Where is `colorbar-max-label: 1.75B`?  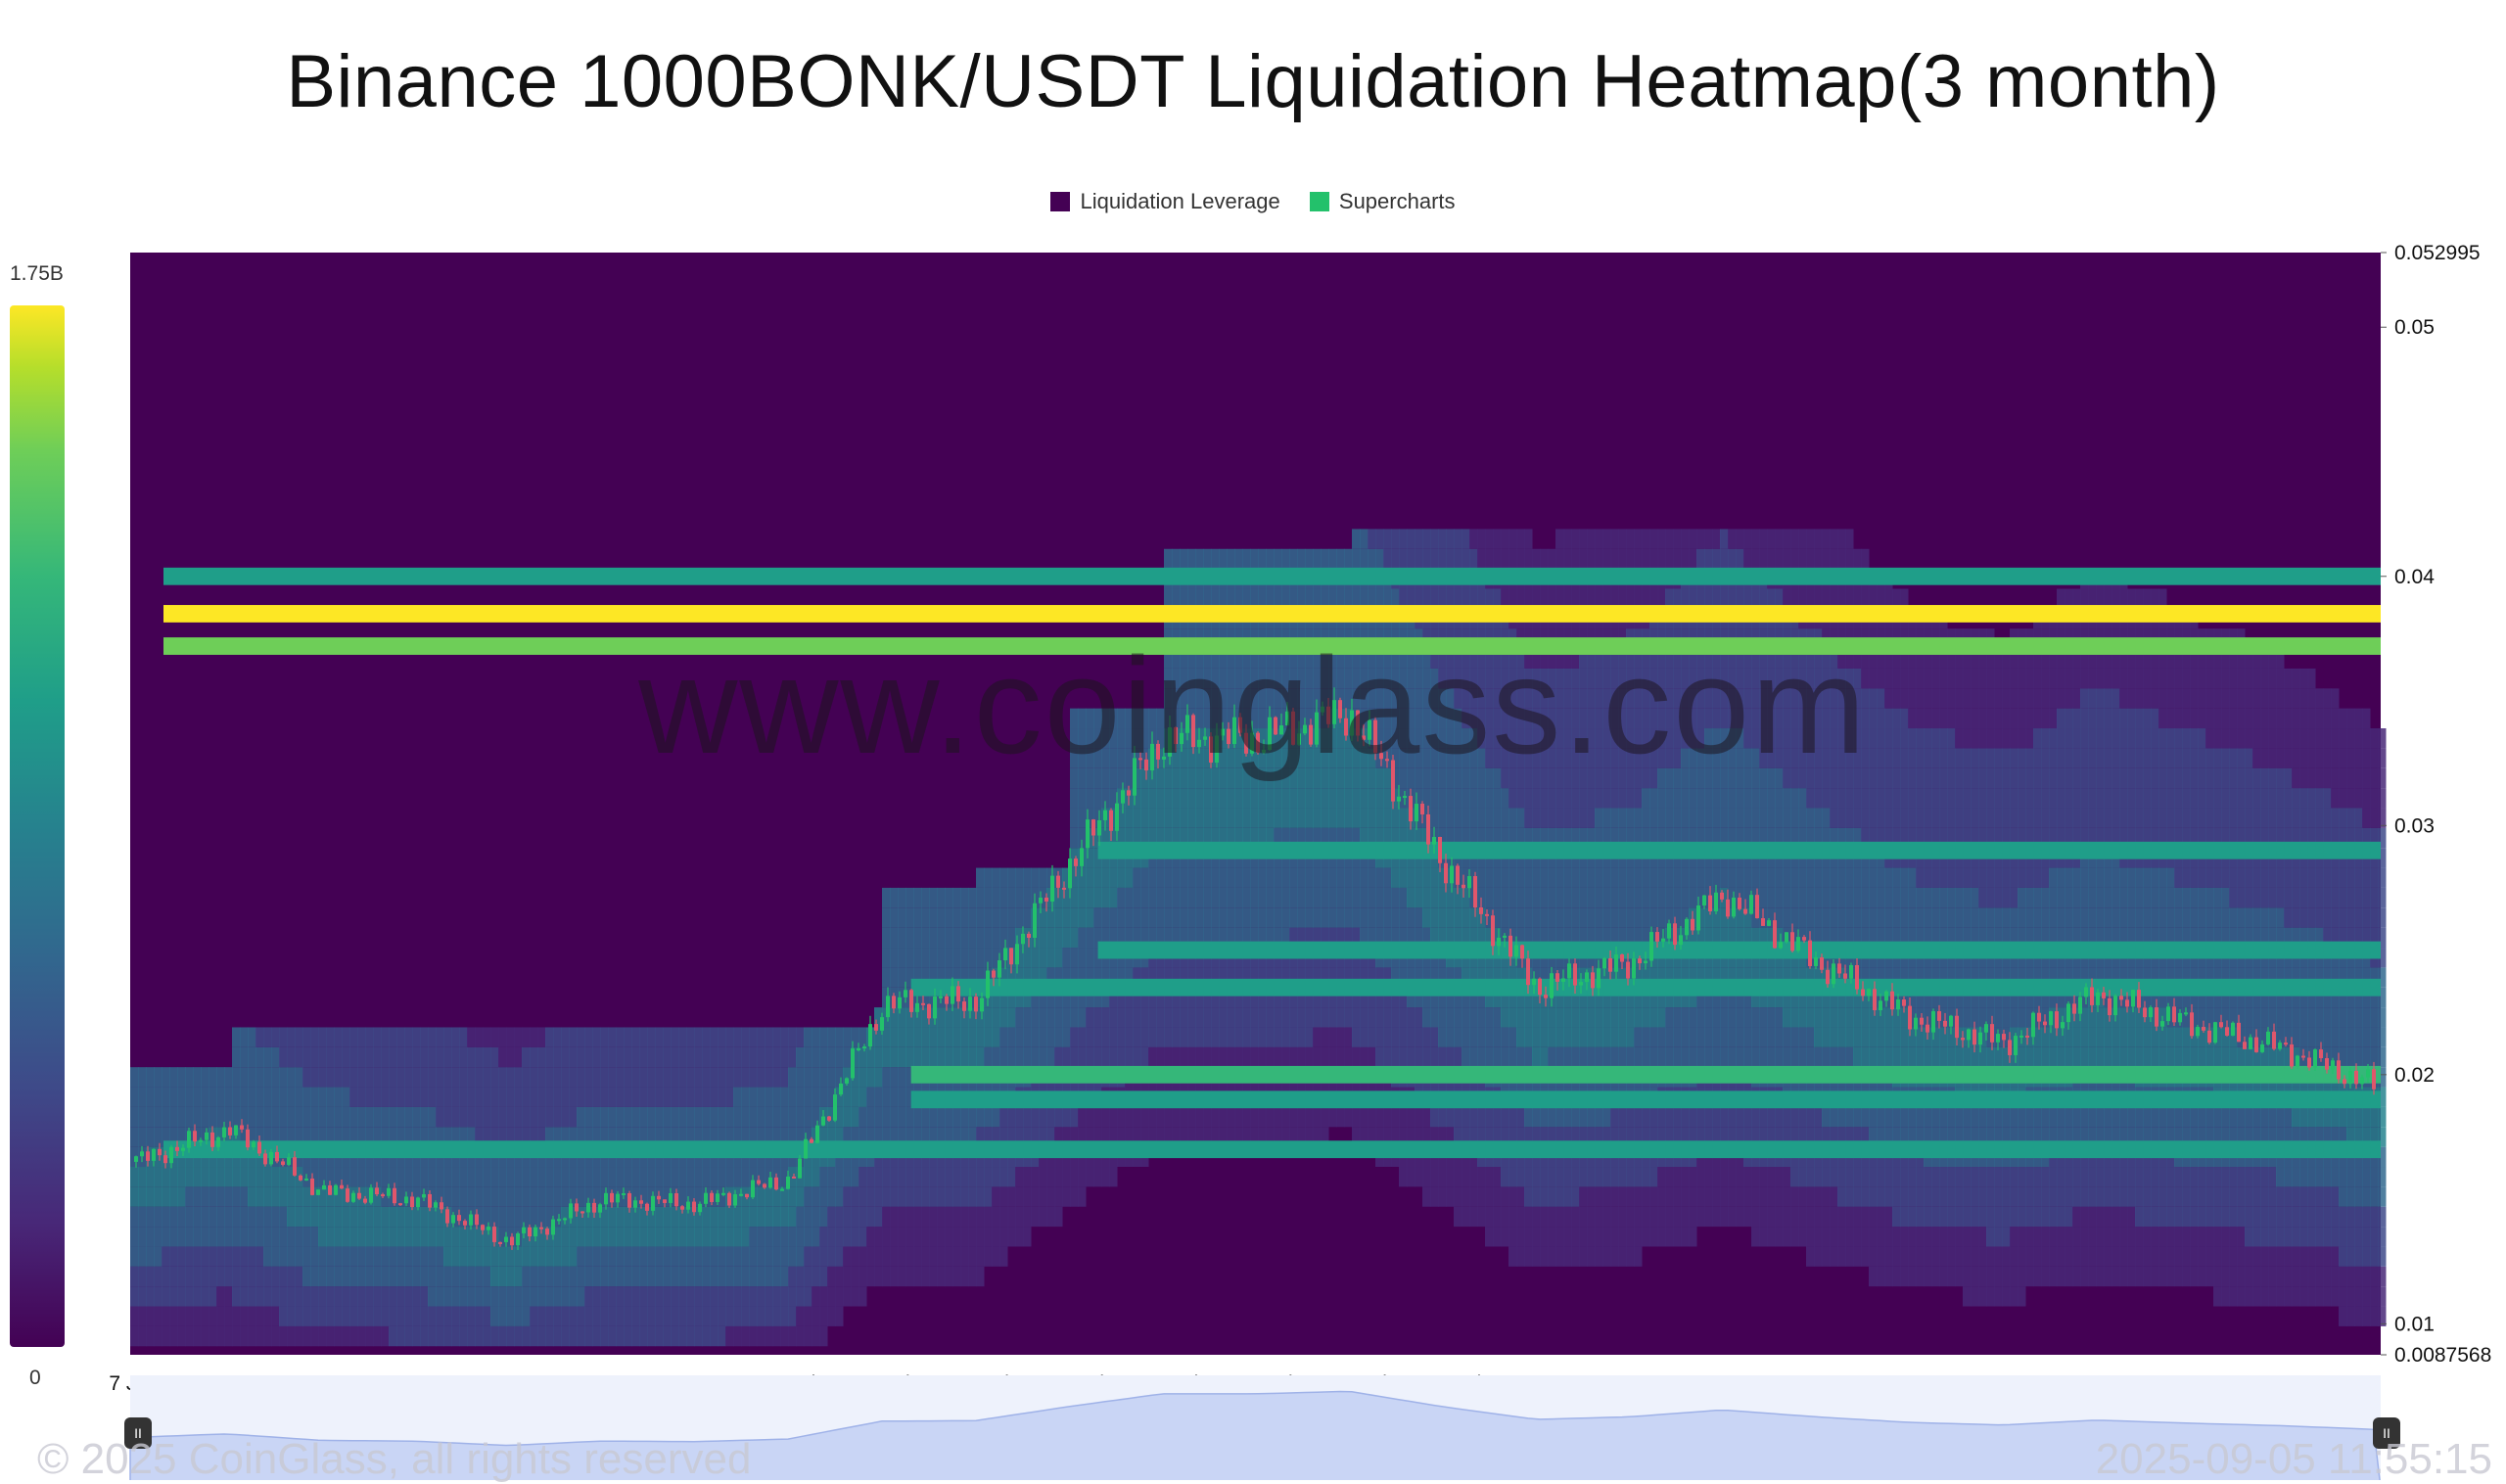 colorbar-max-label: 1.75B is located at coordinates (37, 273).